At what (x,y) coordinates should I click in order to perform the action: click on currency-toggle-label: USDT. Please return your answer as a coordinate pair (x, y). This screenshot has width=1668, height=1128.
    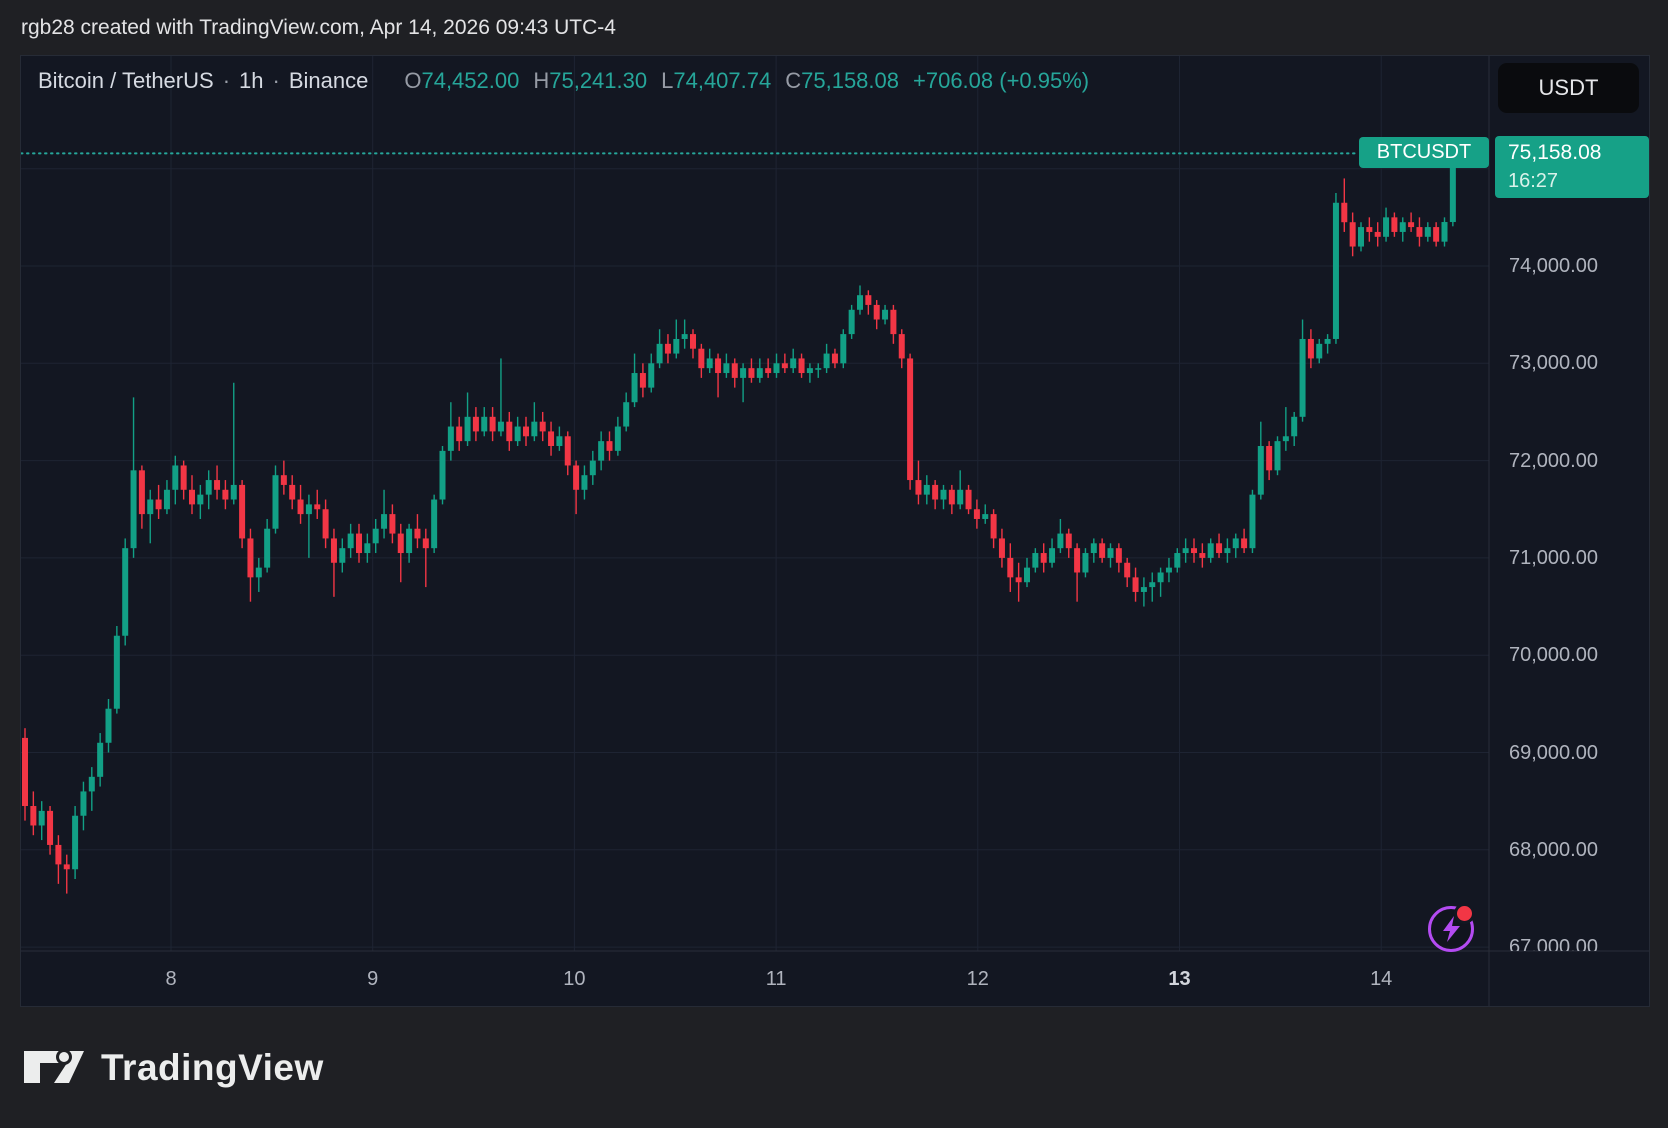
    Looking at the image, I should click on (1568, 87).